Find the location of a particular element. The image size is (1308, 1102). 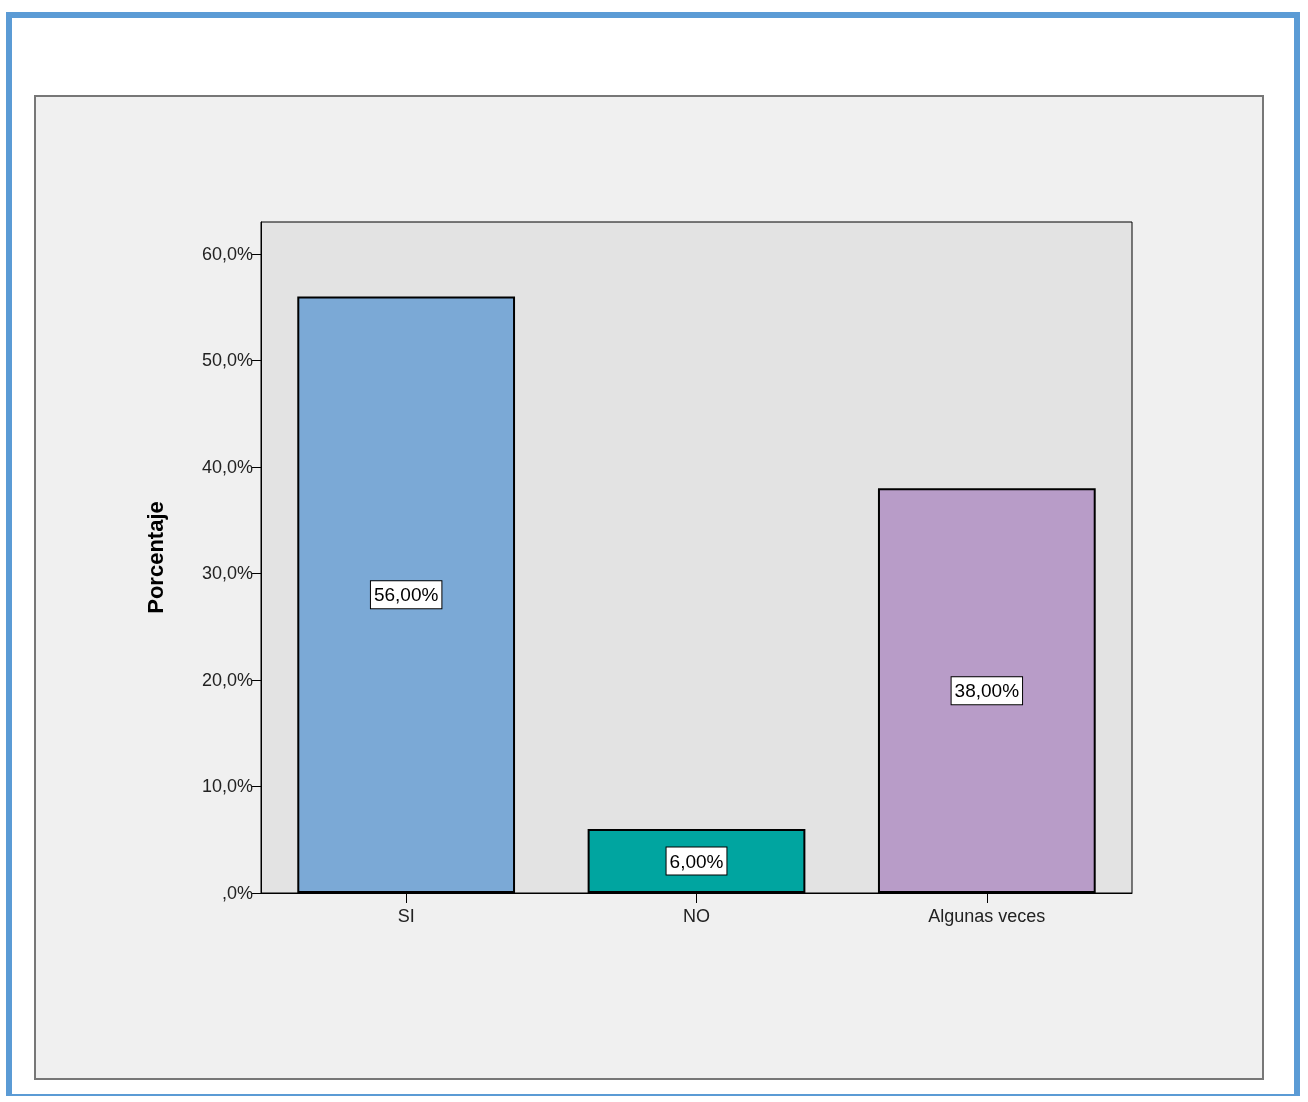

y-tick-label: 20,0% is located at coordinates (227, 679).